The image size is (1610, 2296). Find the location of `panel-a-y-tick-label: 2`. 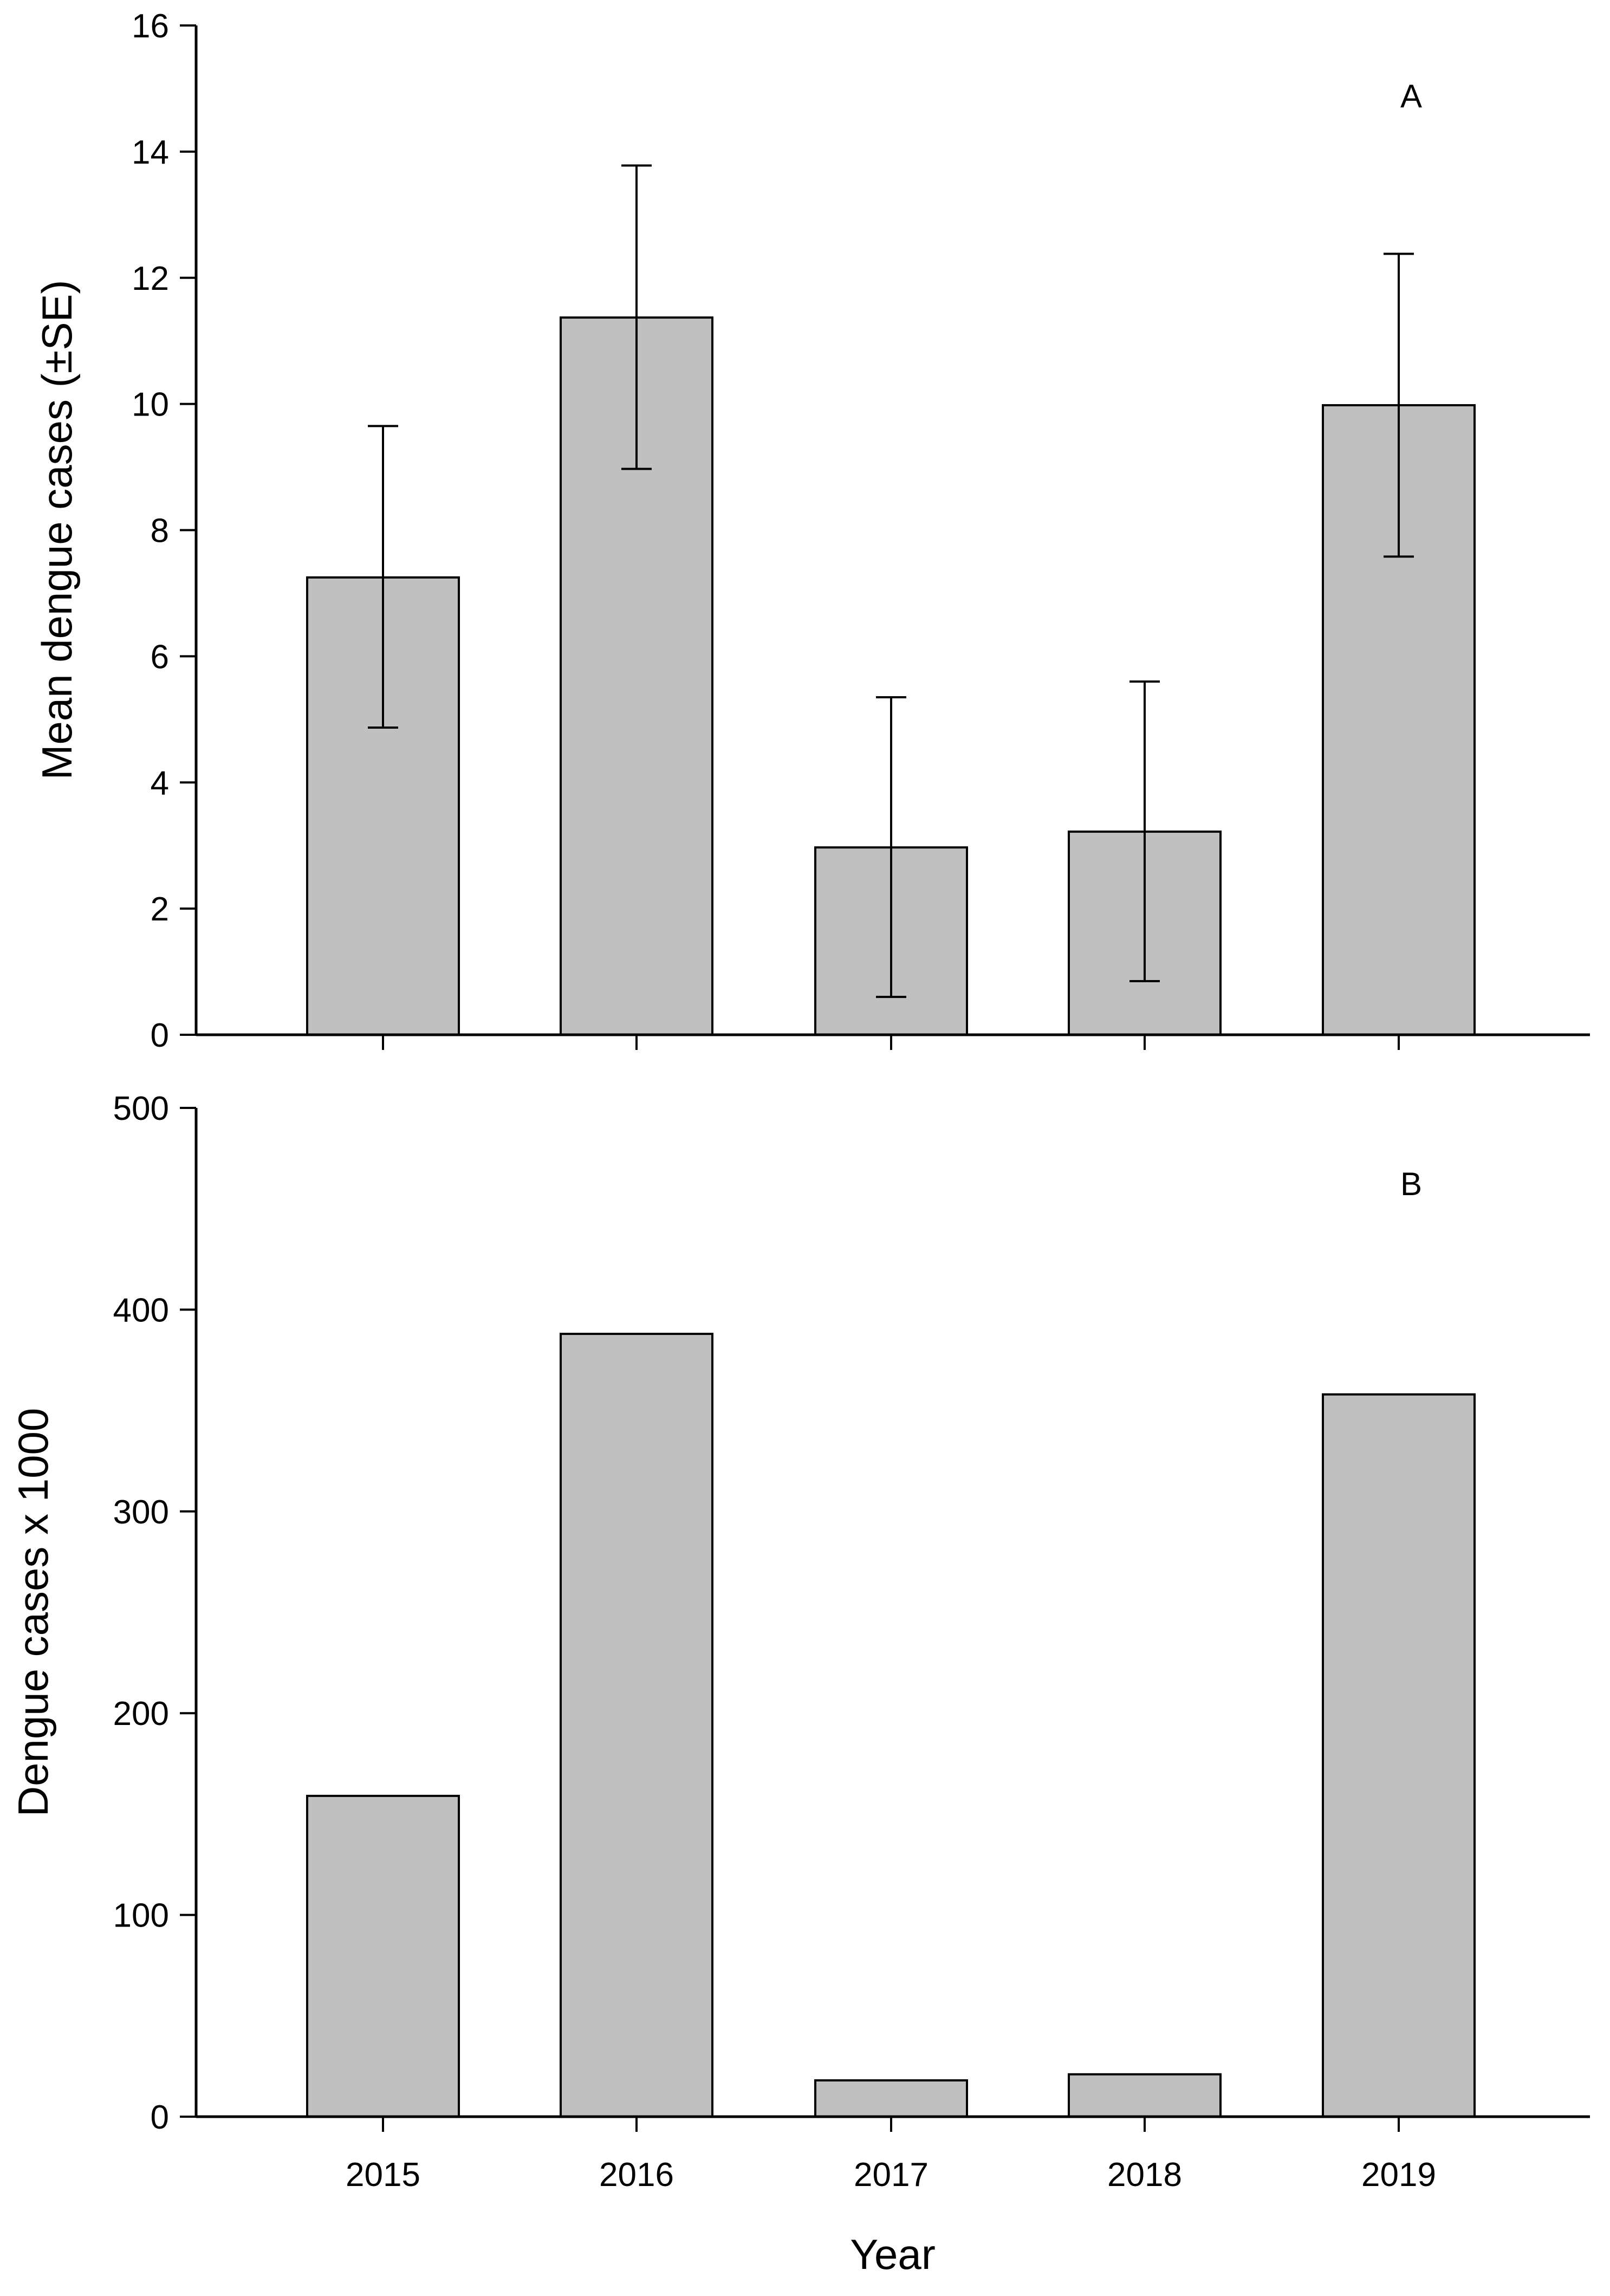

panel-a-y-tick-label: 2 is located at coordinates (160, 909).